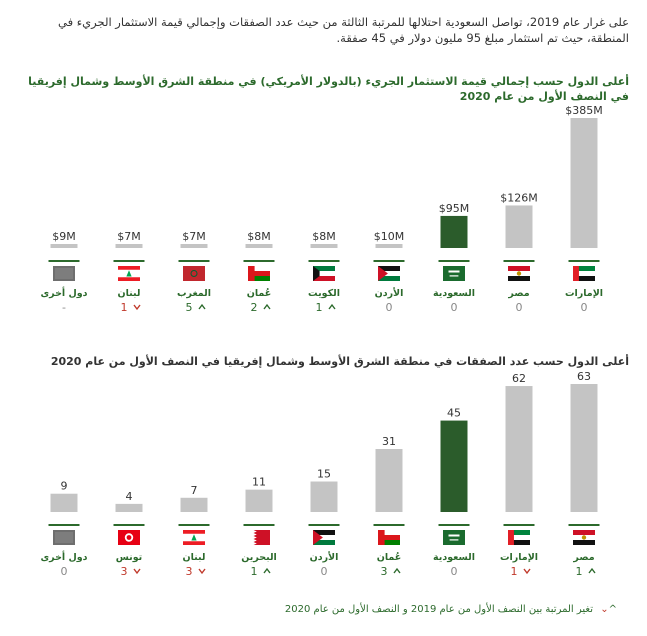 This screenshot has height=636, width=647. Describe the element at coordinates (584, 376) in the screenshot. I see `value-label-0: 63` at that location.